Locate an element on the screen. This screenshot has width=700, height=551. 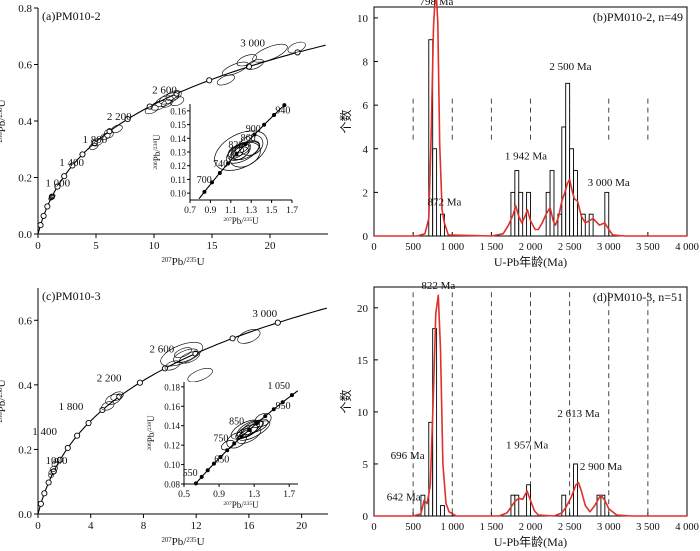
y-tick-label: 0.6 is located at coordinates (25, 66).